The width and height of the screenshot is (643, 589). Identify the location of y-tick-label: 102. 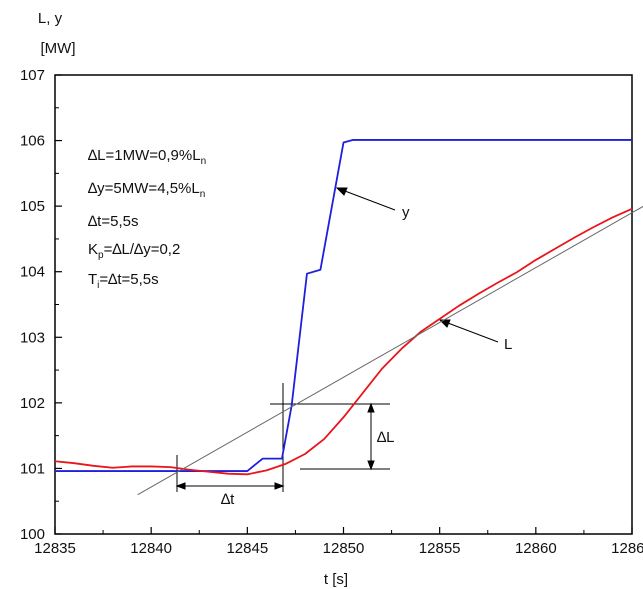
(32, 403).